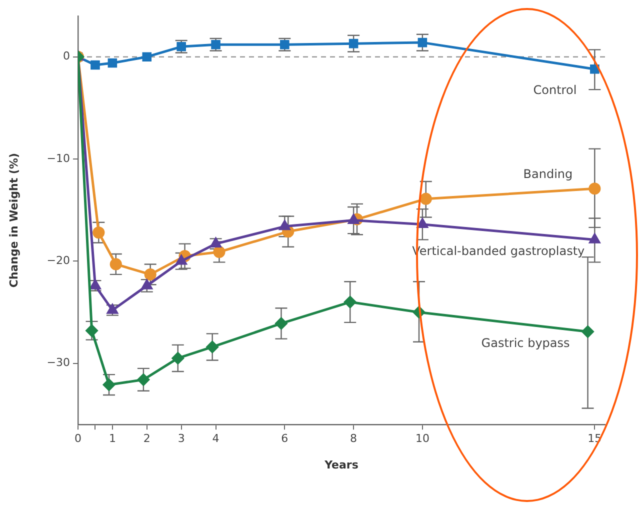 This screenshot has width=643, height=506. What do you see at coordinates (341, 465) in the screenshot?
I see `x-axis-title: Years` at bounding box center [341, 465].